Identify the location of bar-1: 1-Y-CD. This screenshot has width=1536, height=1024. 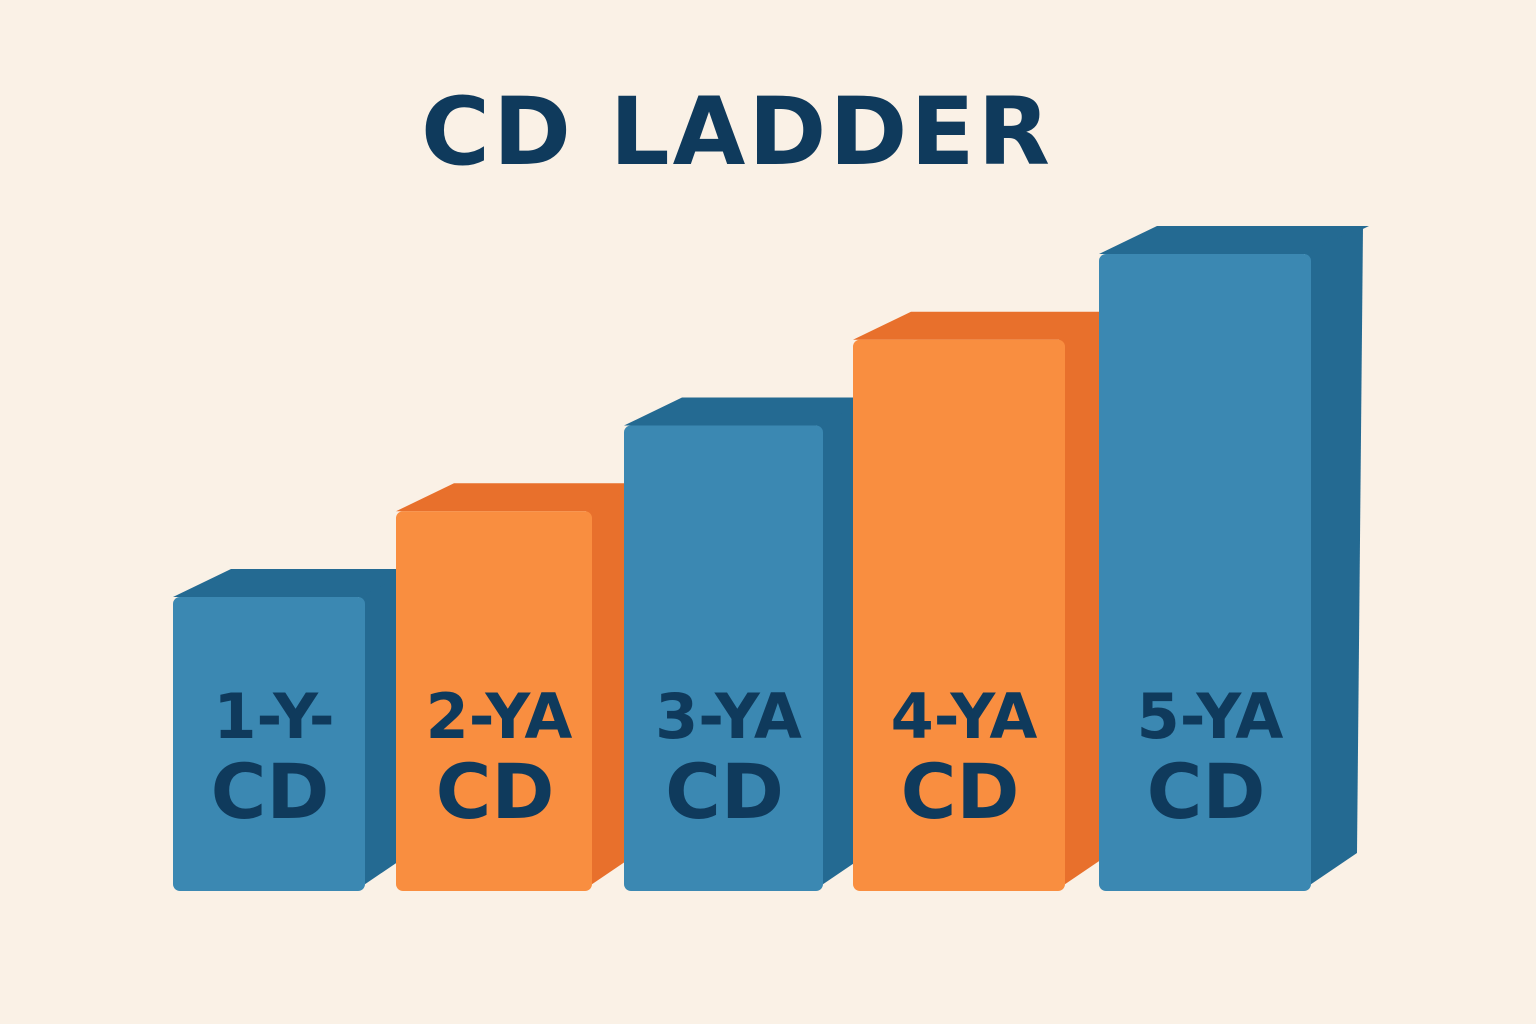
(298, 730).